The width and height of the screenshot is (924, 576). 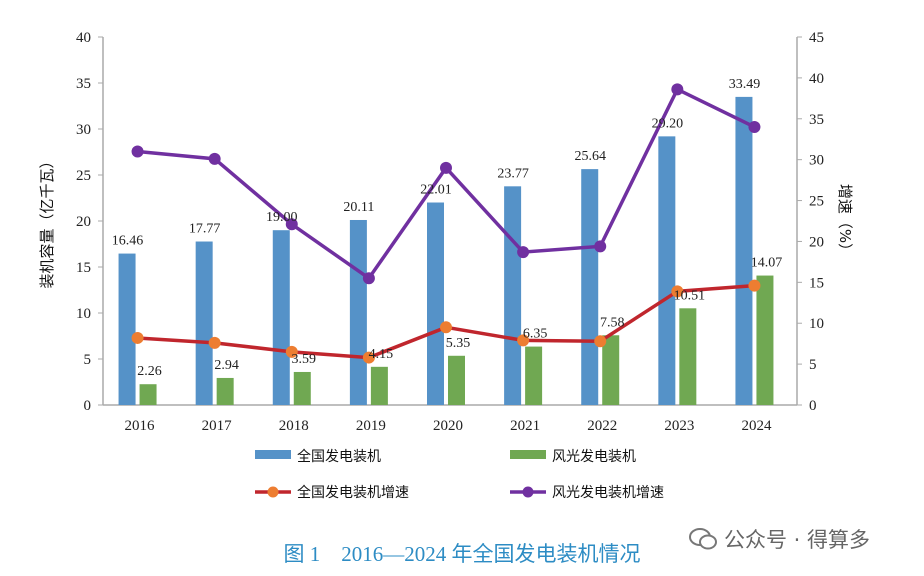 What do you see at coordinates (128, 241) in the screenshot?
I see `data-label: 16.46` at bounding box center [128, 241].